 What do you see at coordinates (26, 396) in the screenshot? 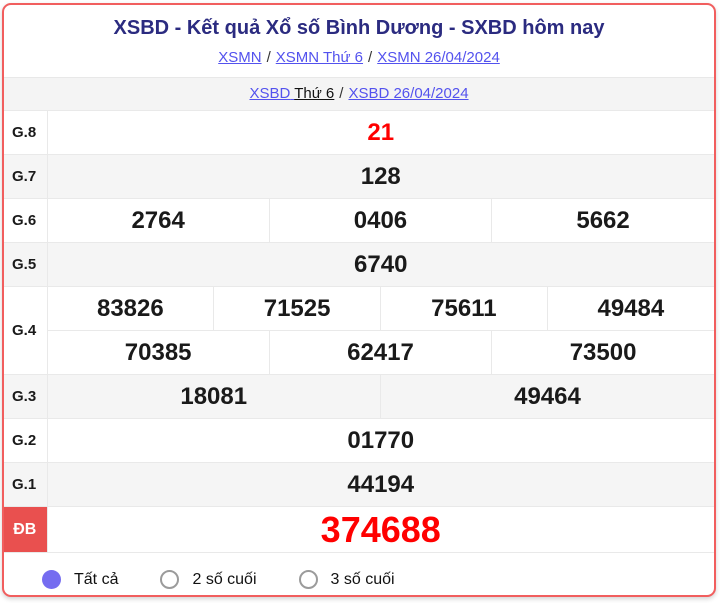
I see `prize-label-g3: G.3` at bounding box center [26, 396].